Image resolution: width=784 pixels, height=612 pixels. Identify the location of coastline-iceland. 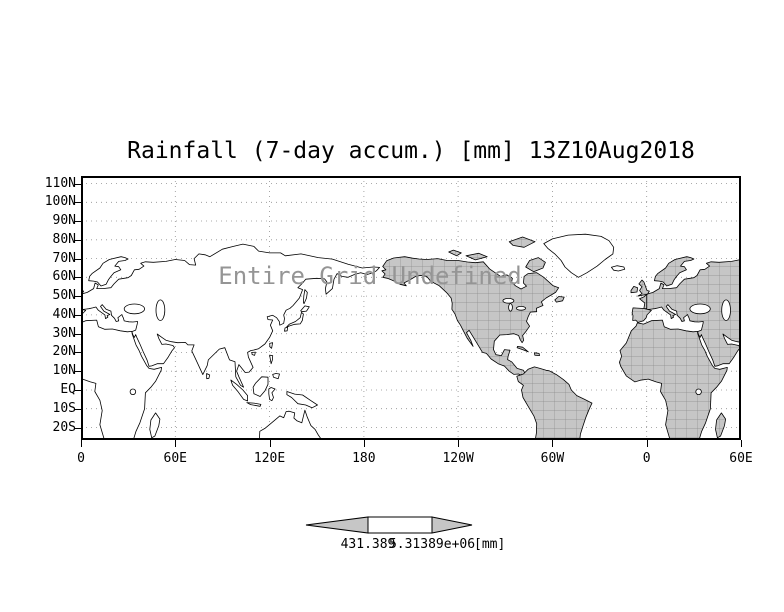
(618, 268).